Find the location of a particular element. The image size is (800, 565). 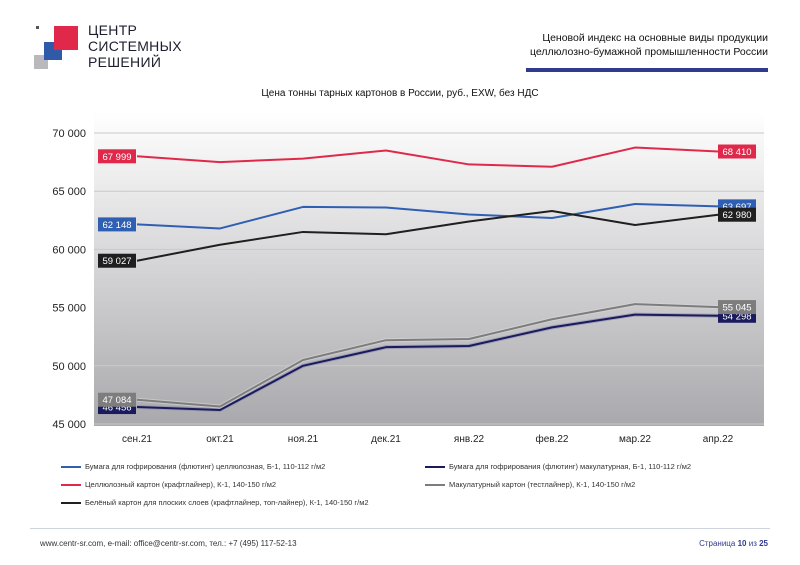

header-accent-bar is located at coordinates (647, 70).